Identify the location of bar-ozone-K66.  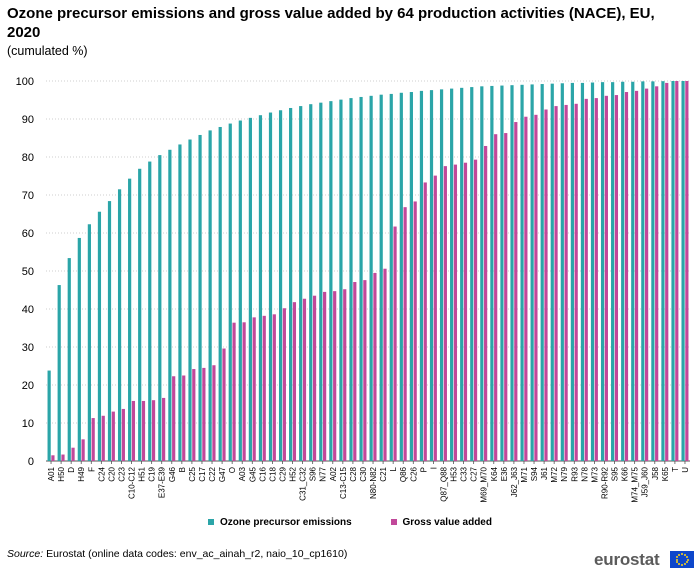
(623, 271).